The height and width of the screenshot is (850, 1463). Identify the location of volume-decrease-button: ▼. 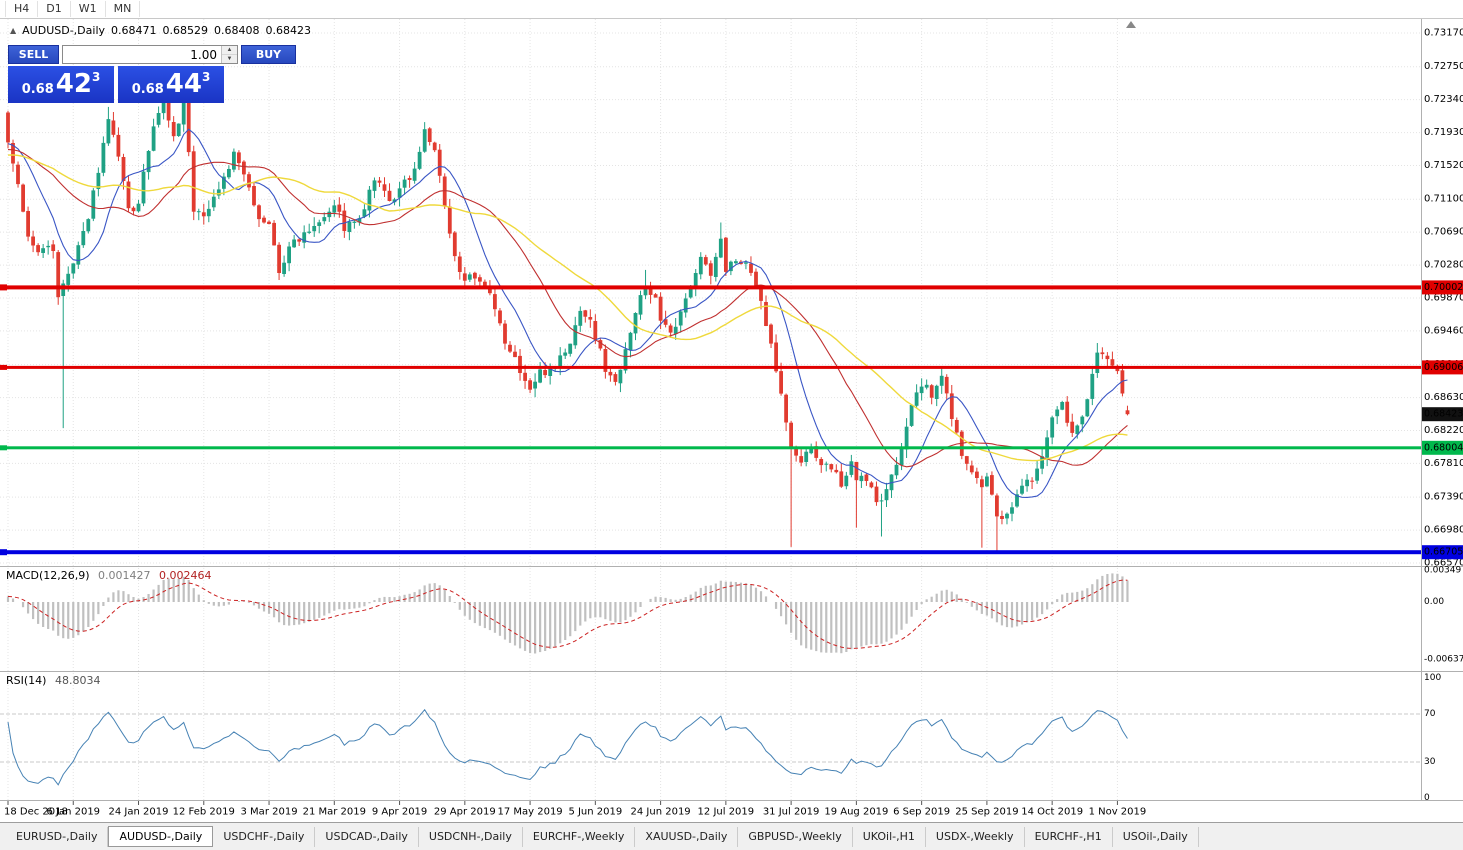
(229, 59).